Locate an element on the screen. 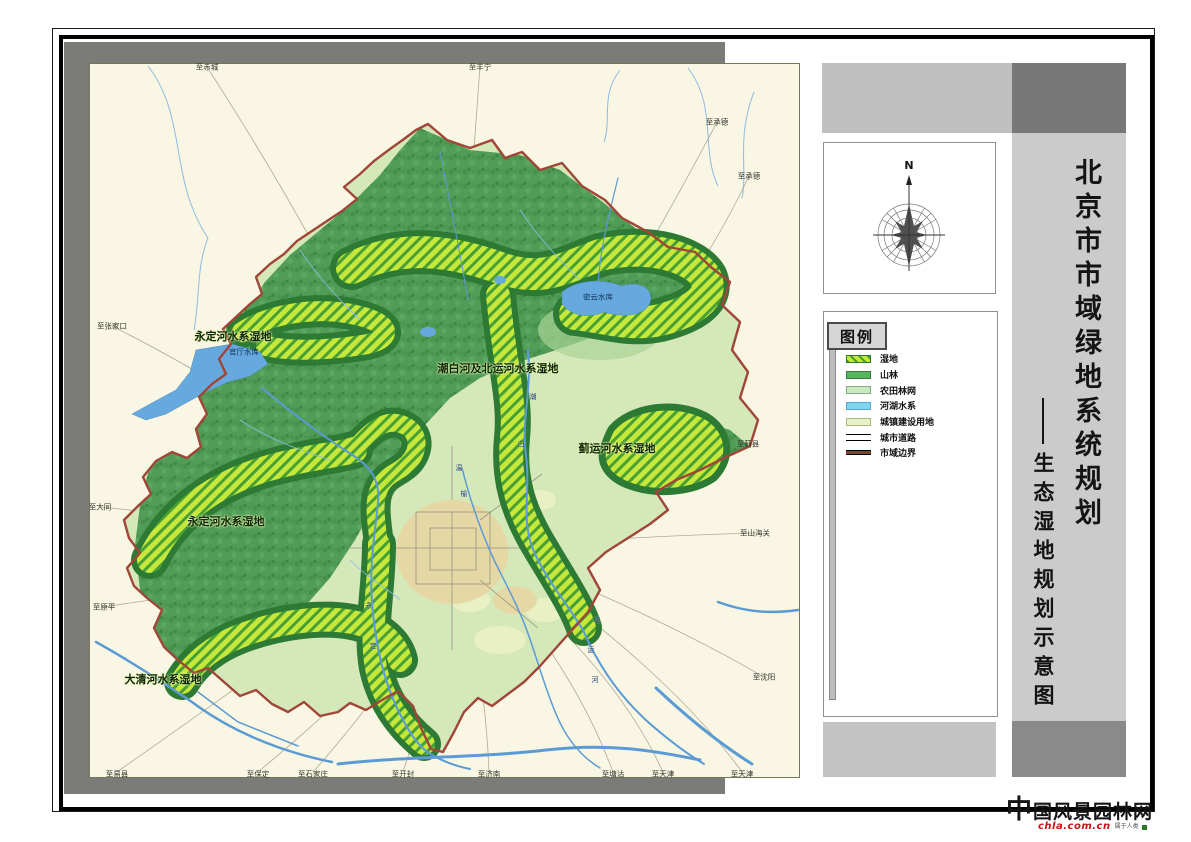 Image resolution: width=1191 pixels, height=842 pixels. legend-item-label: 城镇建设用地 is located at coordinates (907, 423).